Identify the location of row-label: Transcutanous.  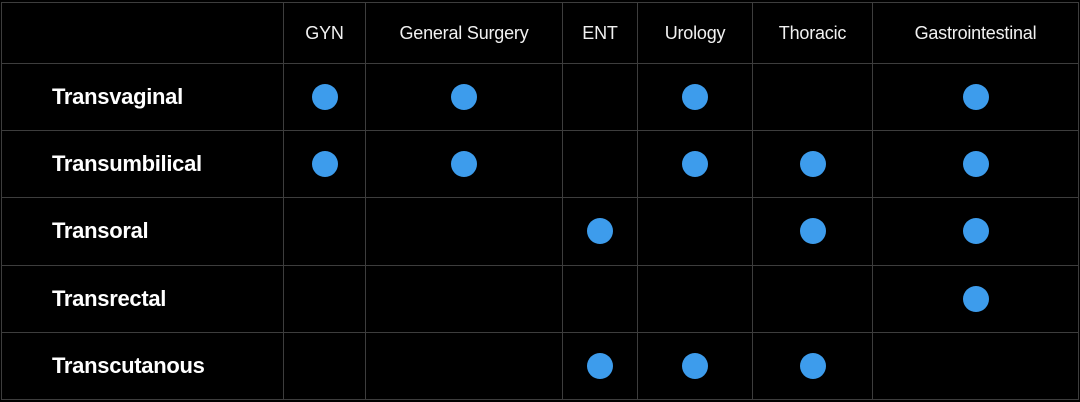
(142, 366).